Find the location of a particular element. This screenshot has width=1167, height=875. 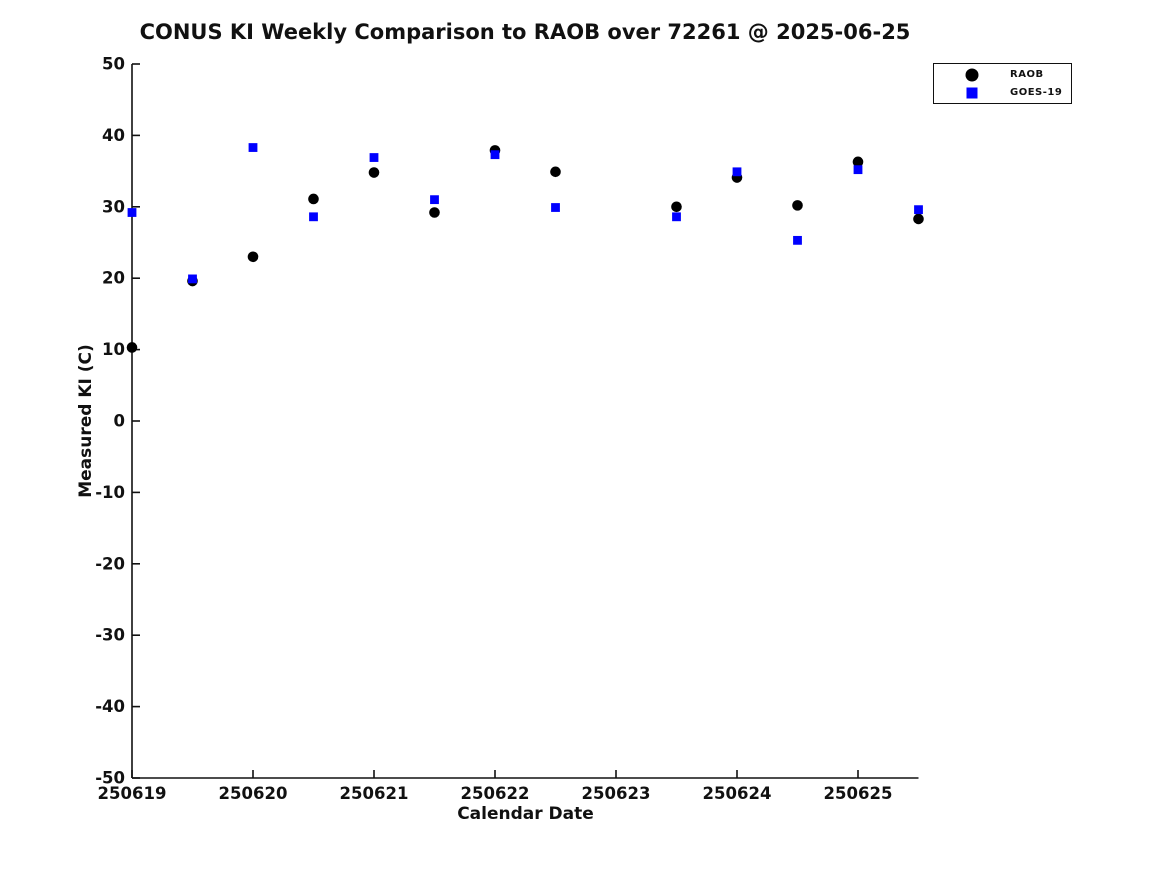

y-tick-label: -20 is located at coordinates (110, 563).